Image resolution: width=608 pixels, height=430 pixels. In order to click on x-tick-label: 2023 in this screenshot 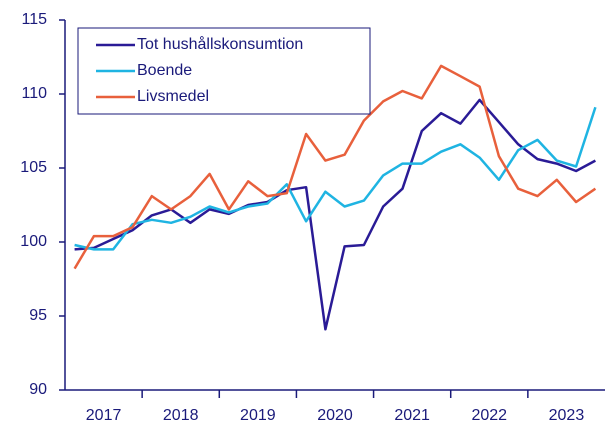, I will do `click(567, 415)`.